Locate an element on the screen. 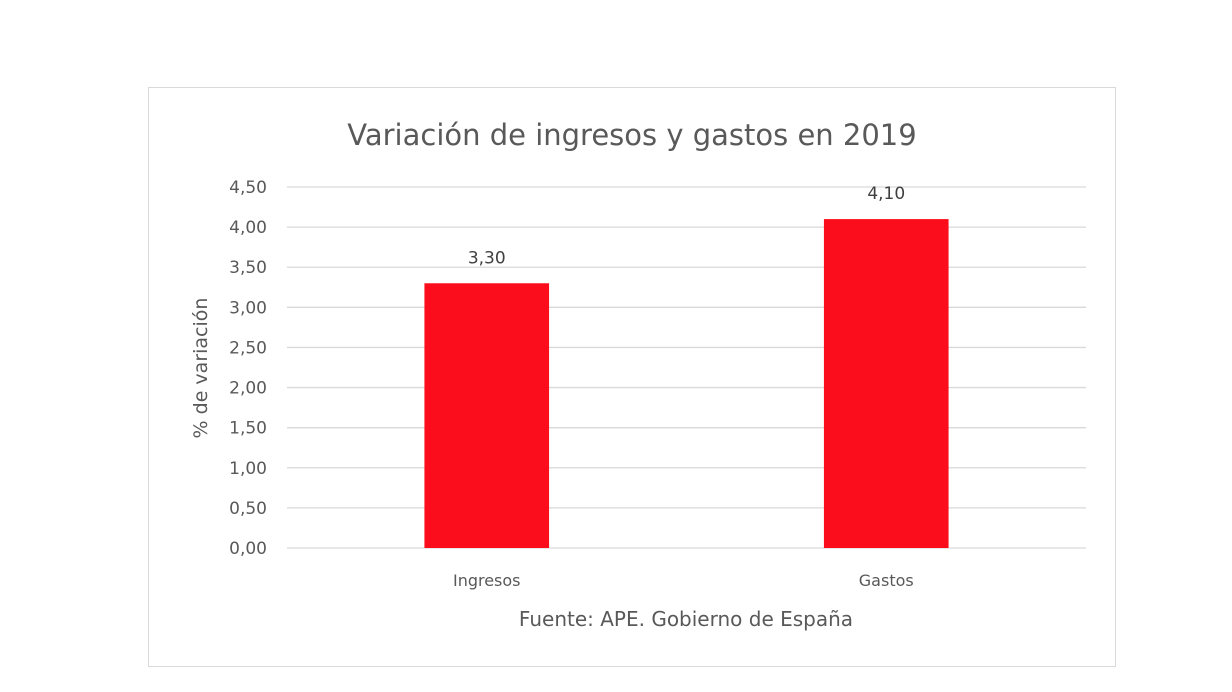 Image resolution: width=1232 pixels, height=692 pixels. y-tick-label: 2,00 is located at coordinates (248, 389).